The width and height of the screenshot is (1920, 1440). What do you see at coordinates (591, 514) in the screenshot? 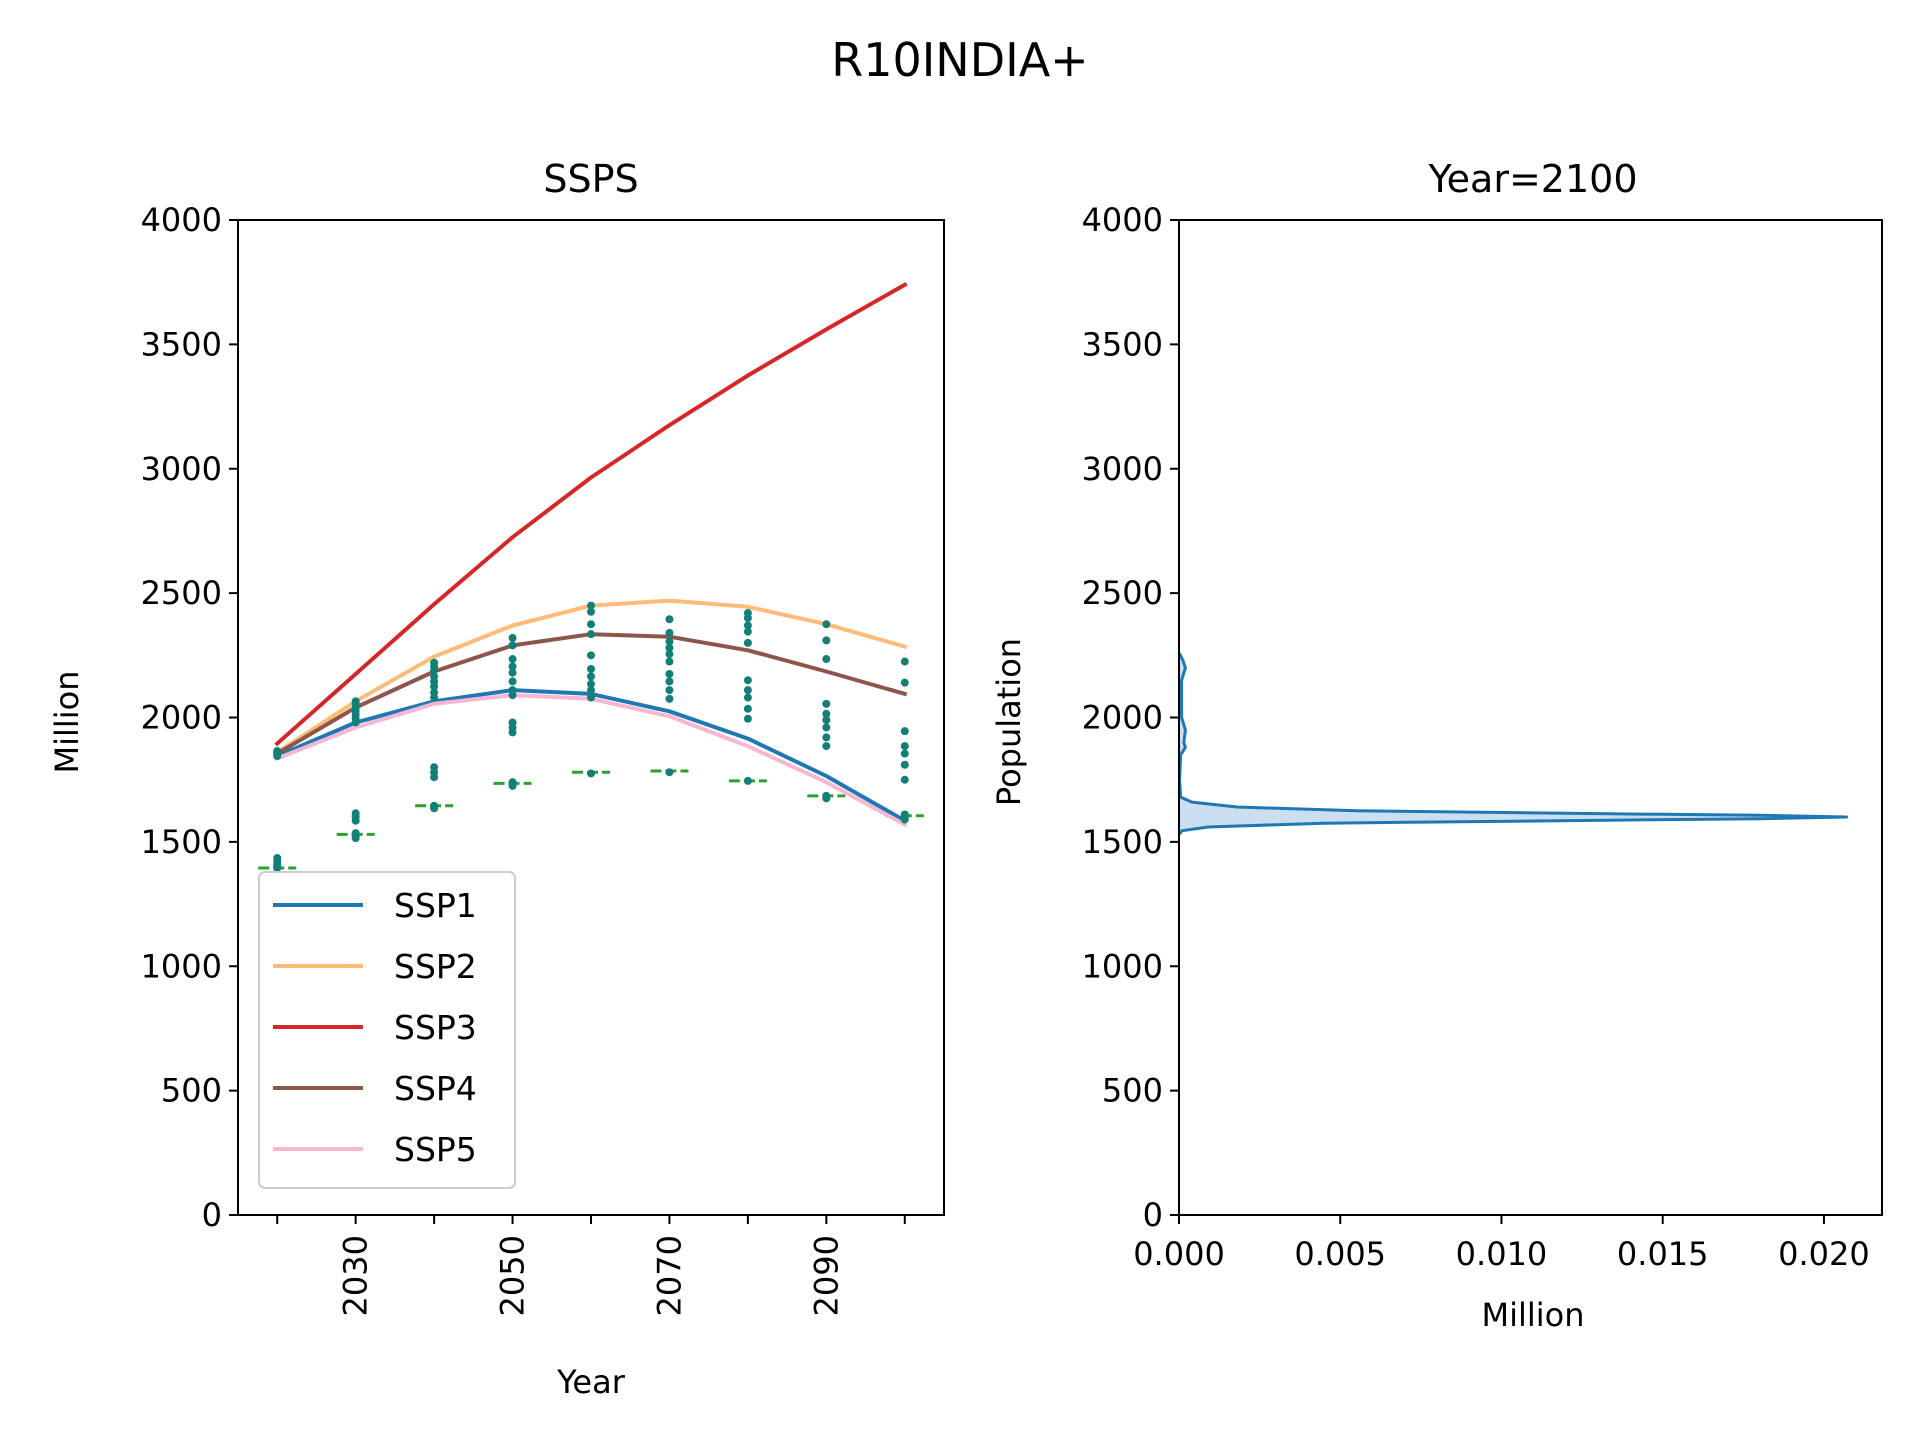
I see `series-line-ssp3` at bounding box center [591, 514].